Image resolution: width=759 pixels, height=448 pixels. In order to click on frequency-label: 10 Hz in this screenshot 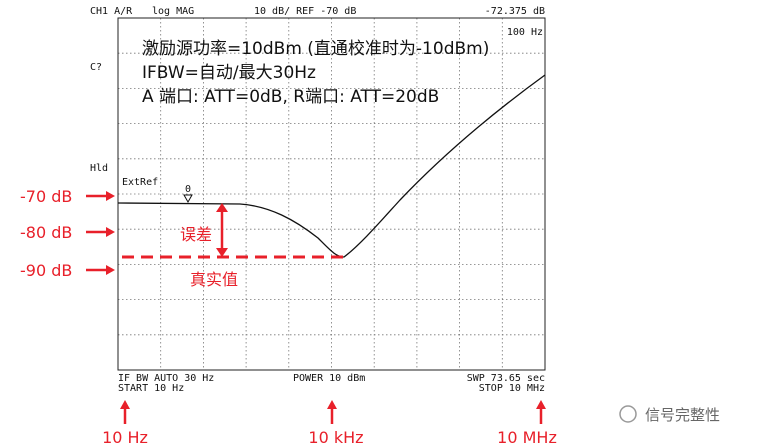, I will do `click(125, 437)`.